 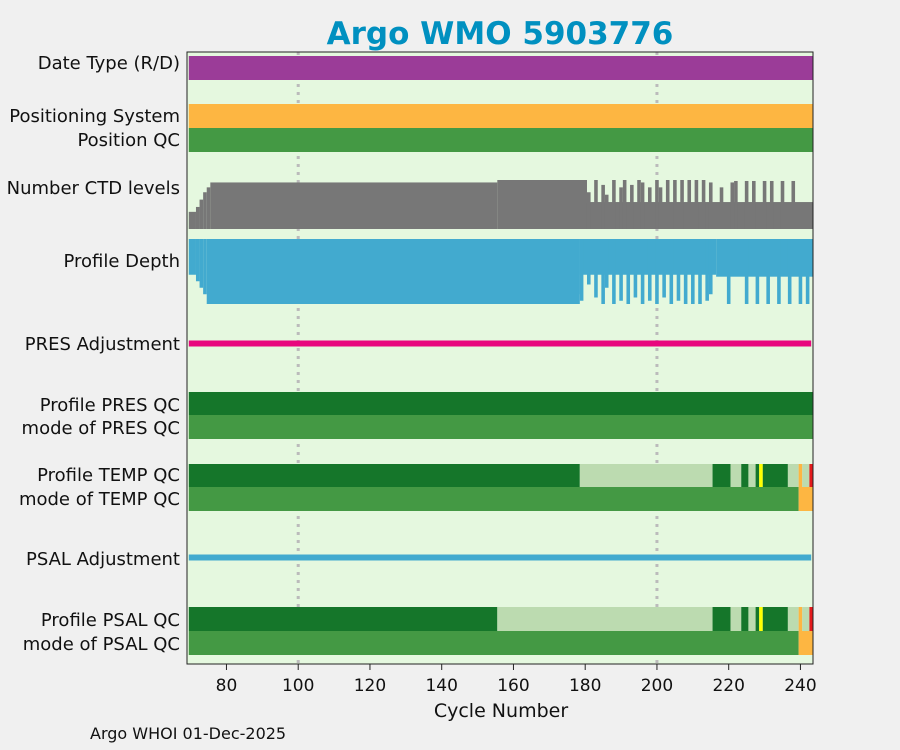 I want to click on footer-credit: Argo WHOI 01-Dec-2025, so click(x=188, y=733).